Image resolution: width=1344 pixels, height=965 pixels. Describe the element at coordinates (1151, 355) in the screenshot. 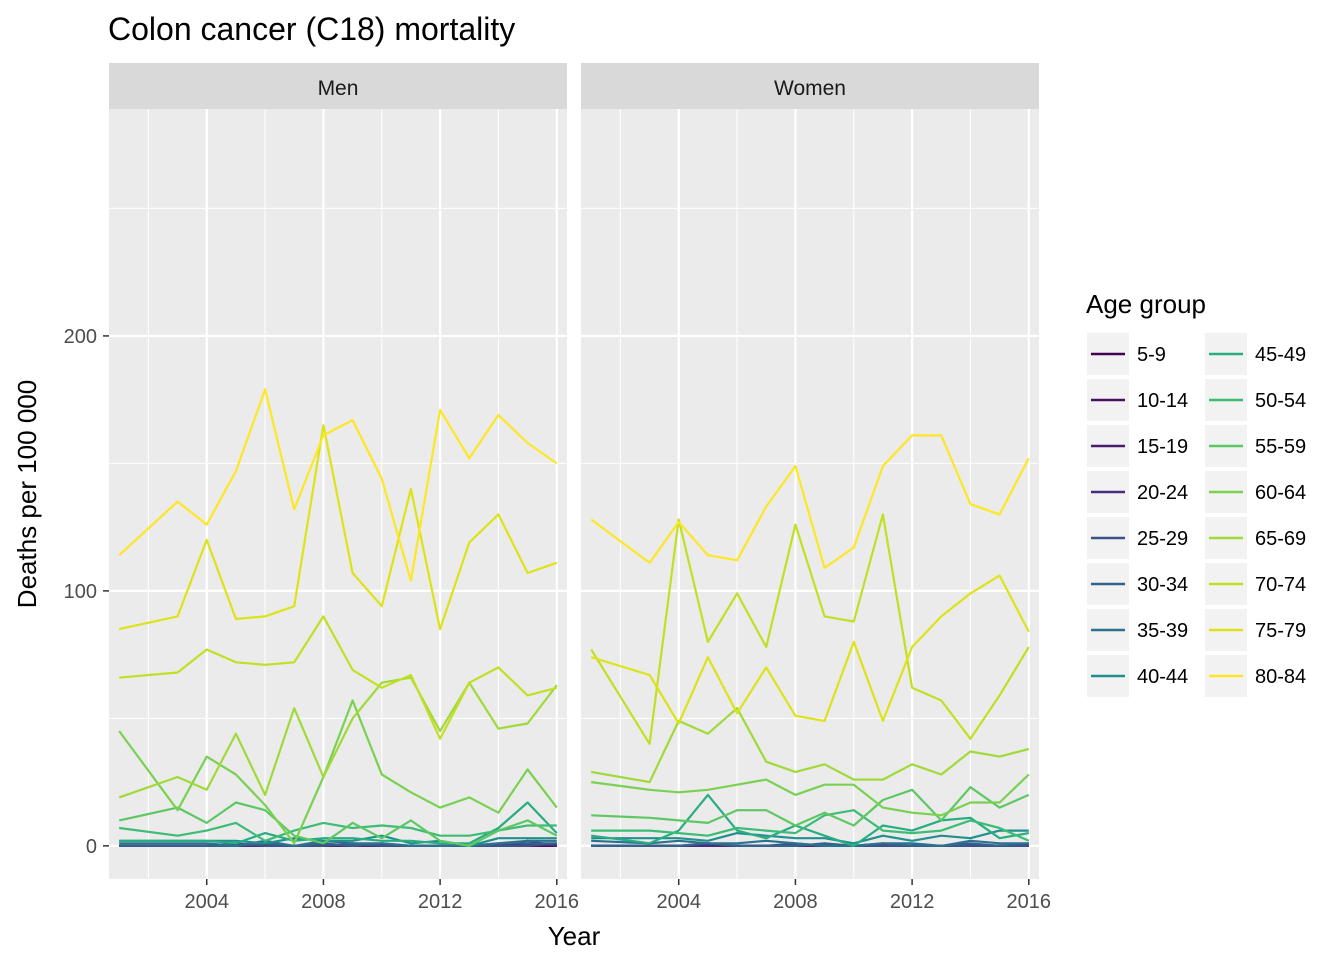

I see `legend-label: 5-9` at that location.